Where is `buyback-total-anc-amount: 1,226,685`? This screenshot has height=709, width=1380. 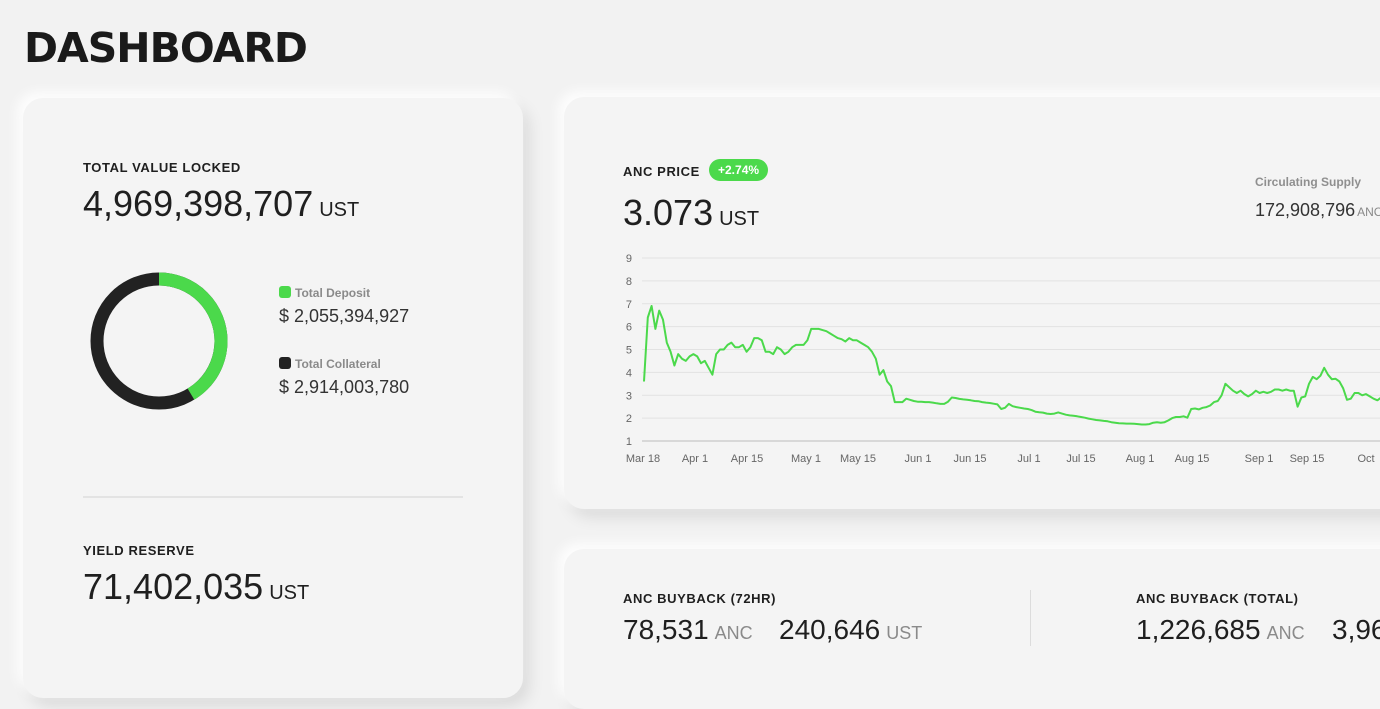
buyback-total-anc-amount: 1,226,685 is located at coordinates (1198, 629).